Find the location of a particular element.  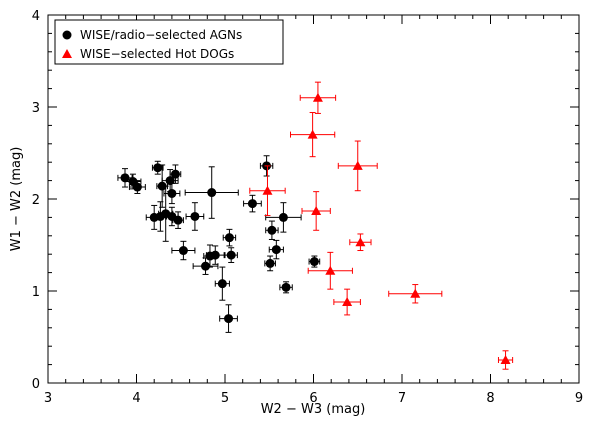

y-tick-label: 3 is located at coordinates (36, 108).